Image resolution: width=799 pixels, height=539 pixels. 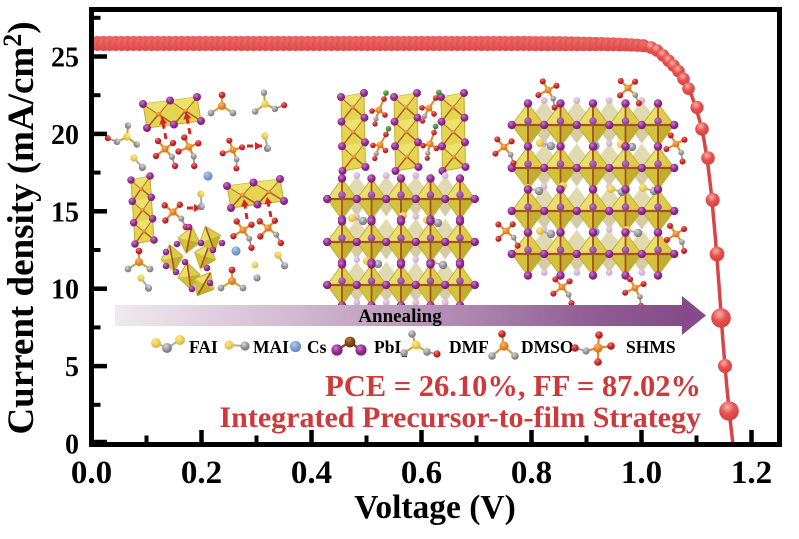 What do you see at coordinates (400, 316) in the screenshot?
I see `svg-text: Annealing` at bounding box center [400, 316].